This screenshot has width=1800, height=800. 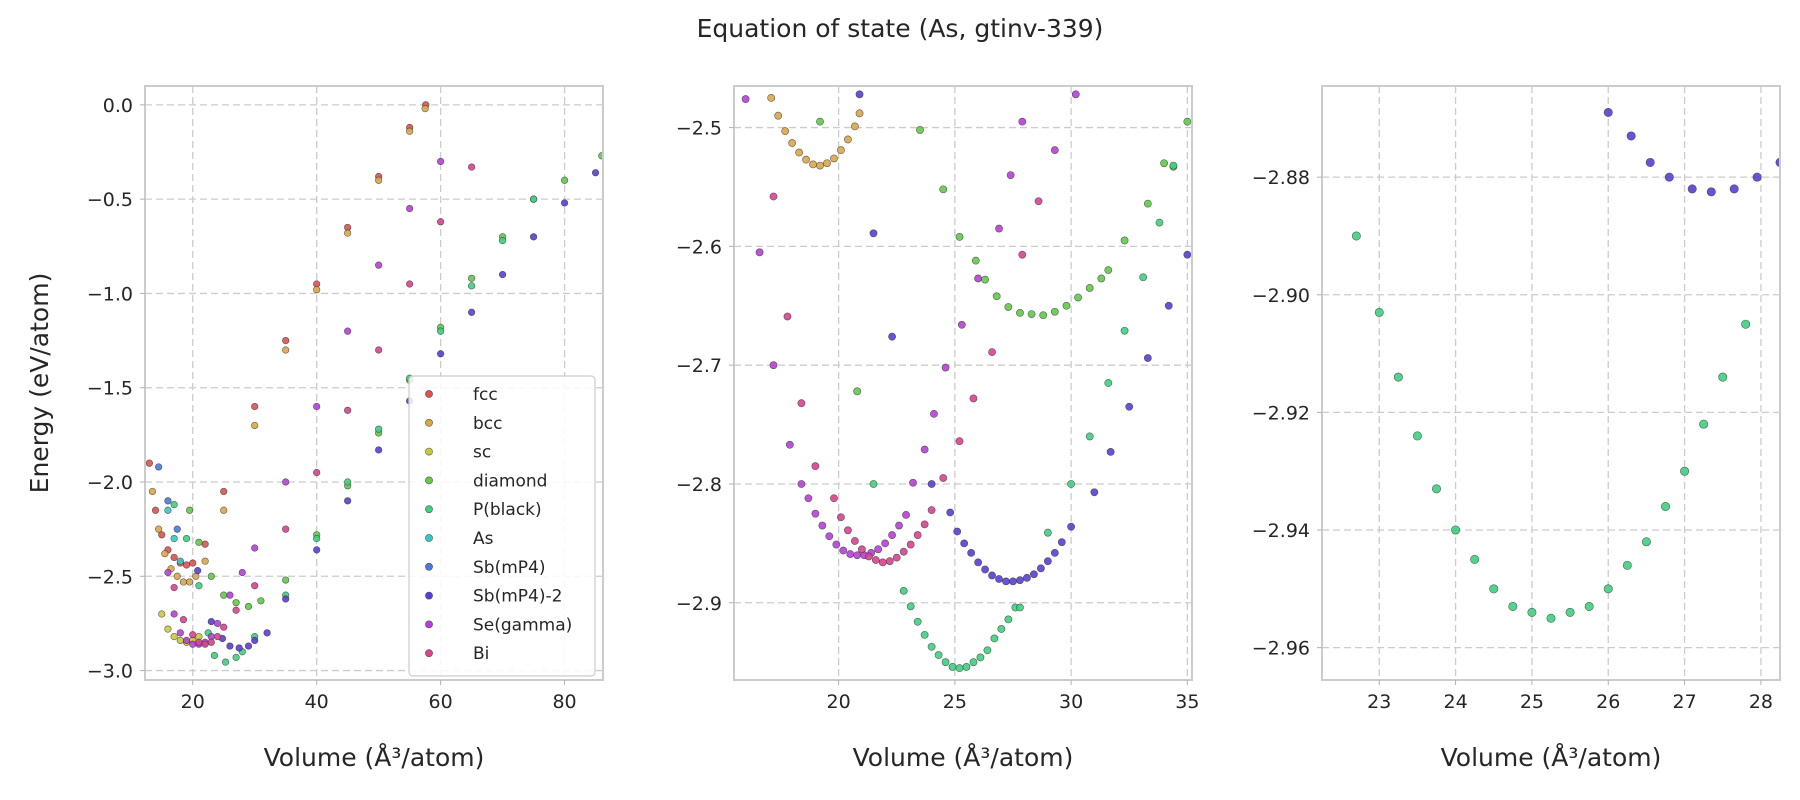 I want to click on x-tick-label: 40, so click(x=317, y=702).